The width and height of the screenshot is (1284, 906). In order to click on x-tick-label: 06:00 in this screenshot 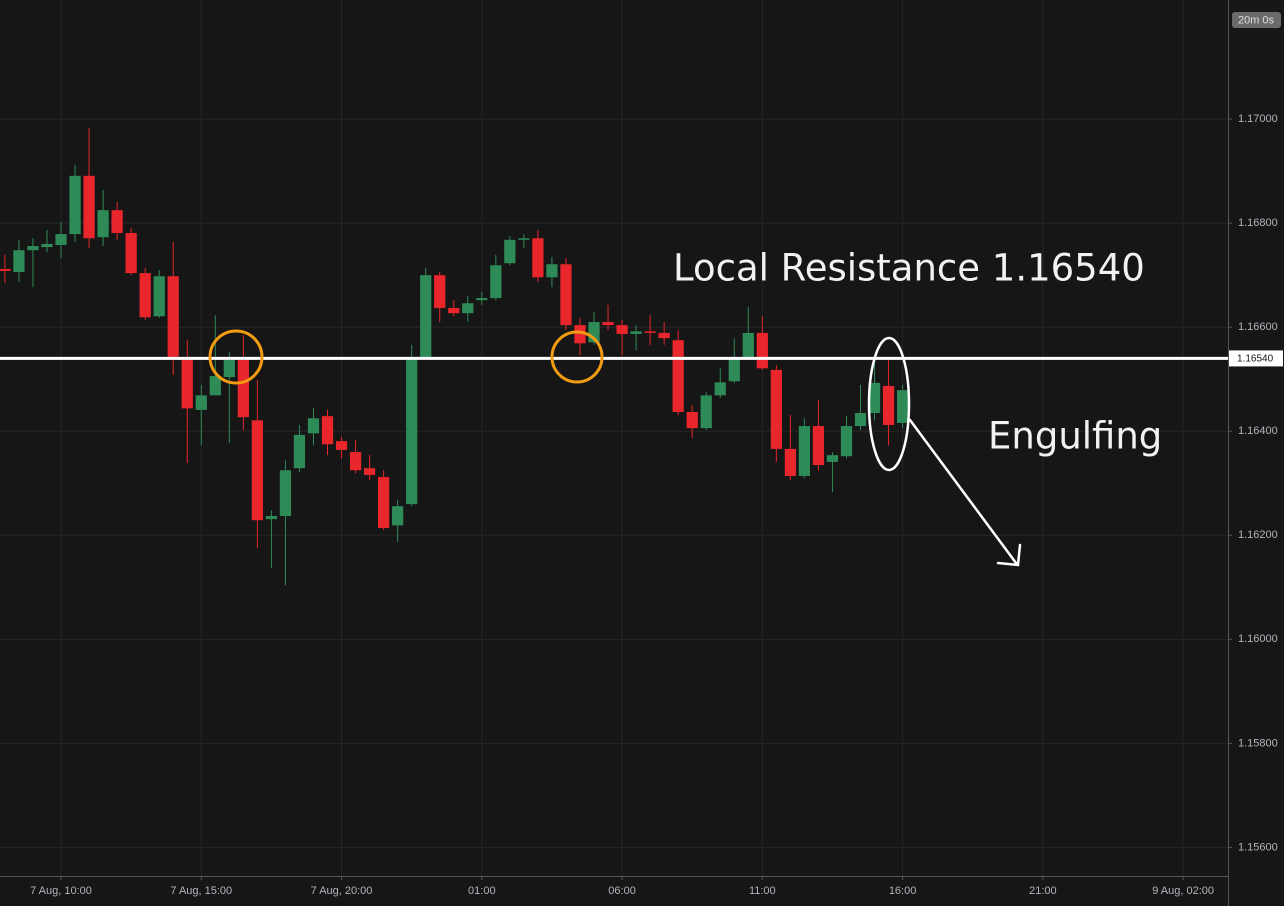, I will do `click(622, 891)`.